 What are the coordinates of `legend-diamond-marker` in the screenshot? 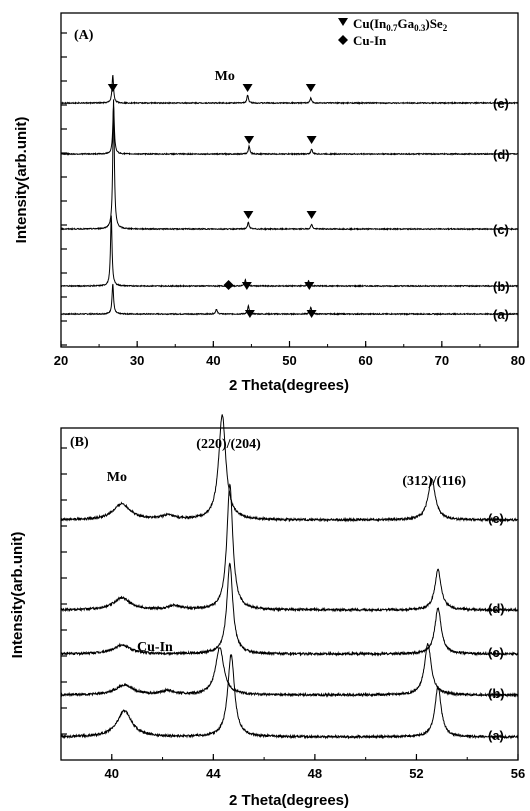 It's located at (343, 40).